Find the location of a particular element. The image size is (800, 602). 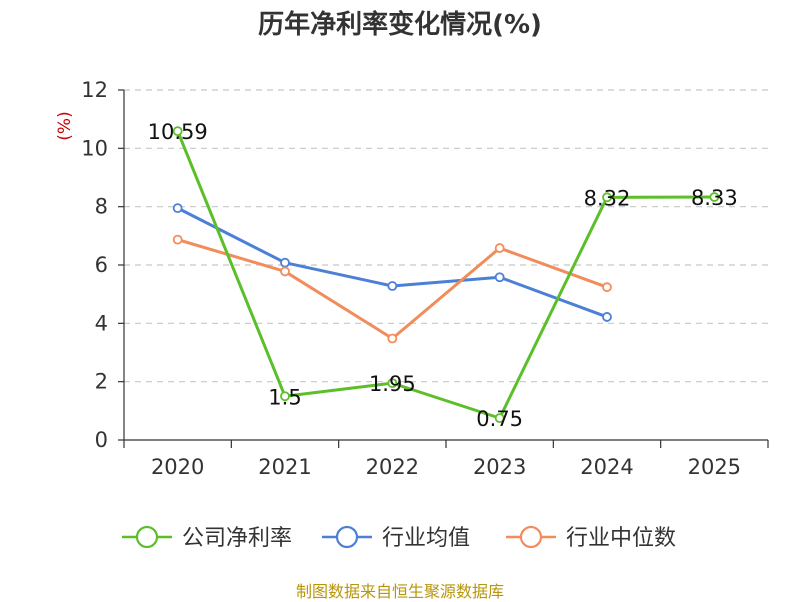

x-tick-label: 2020 is located at coordinates (177, 467).